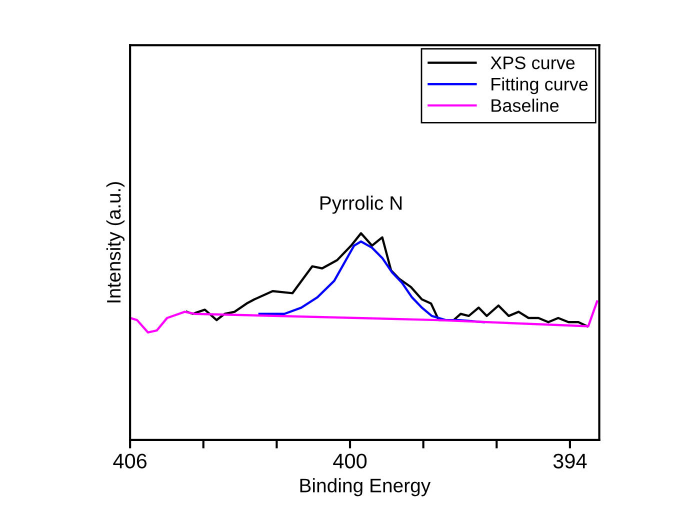 The image size is (681, 525). Describe the element at coordinates (130, 461) in the screenshot. I see `x-tick-label: 406` at that location.